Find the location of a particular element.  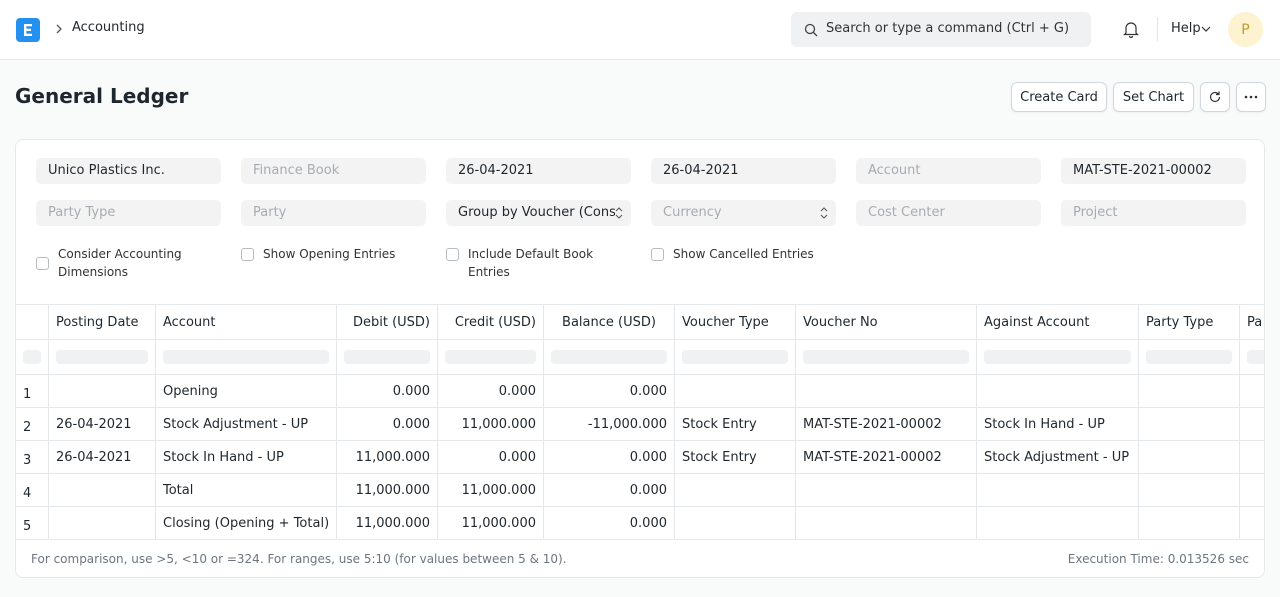

column-header: Posting Date is located at coordinates (102, 322).